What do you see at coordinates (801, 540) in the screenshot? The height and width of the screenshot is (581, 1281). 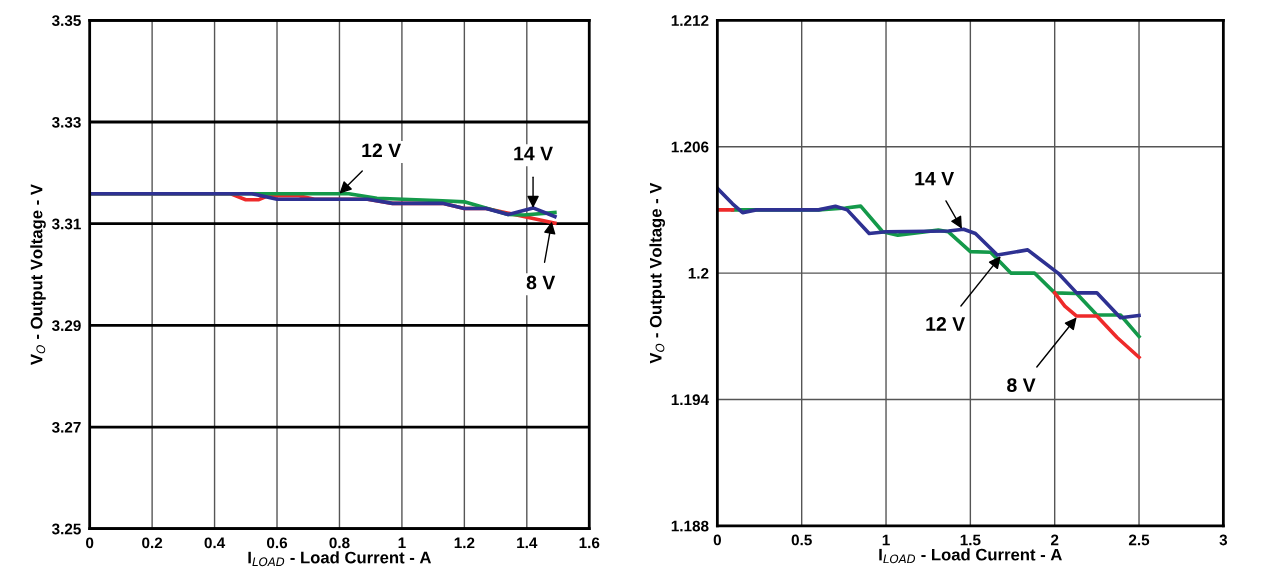 I see `x-tick-label: 0.5` at bounding box center [801, 540].